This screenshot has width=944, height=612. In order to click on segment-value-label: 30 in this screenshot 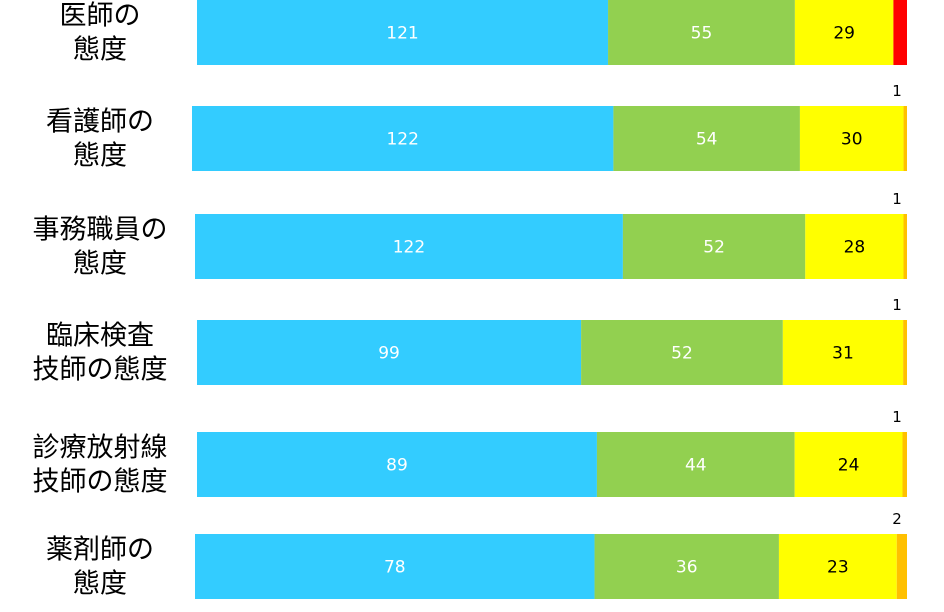, I will do `click(852, 140)`.